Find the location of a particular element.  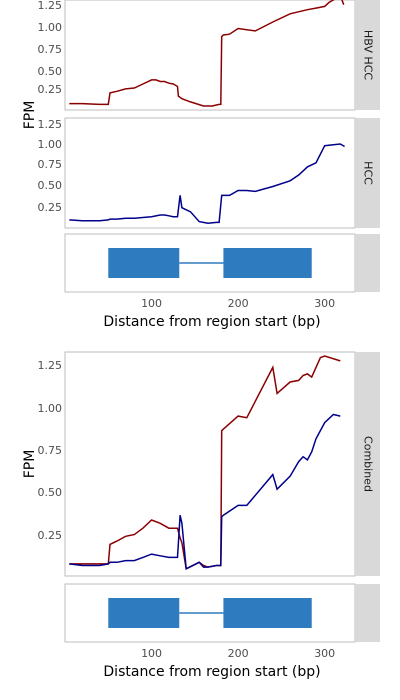

panel-combined-ticks: 1.25 1.00 0.75 0.50 0.25 is located at coordinates (50, 450).